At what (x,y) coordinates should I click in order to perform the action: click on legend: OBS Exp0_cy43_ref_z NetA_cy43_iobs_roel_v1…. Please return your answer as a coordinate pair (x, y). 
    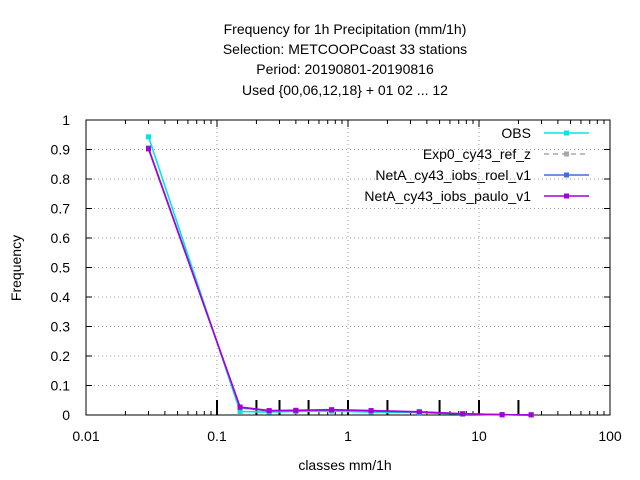
    Looking at the image, I should click on (476, 164).